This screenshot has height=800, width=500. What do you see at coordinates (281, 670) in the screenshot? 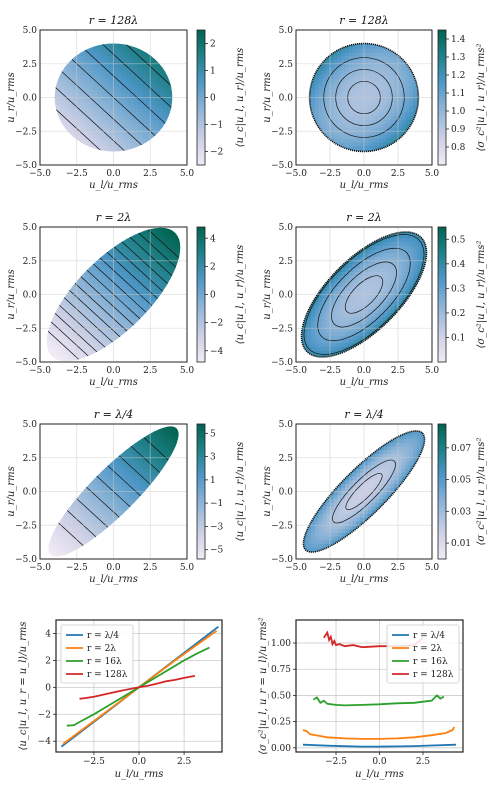
I see `y-tick-label: 0.75` at bounding box center [281, 670].